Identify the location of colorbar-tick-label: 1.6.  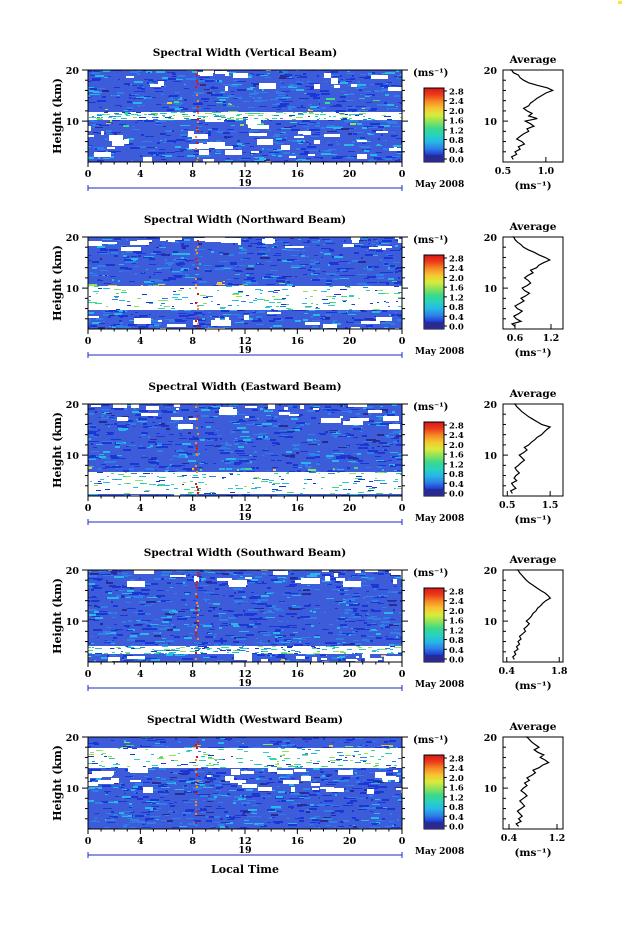
(456, 789).